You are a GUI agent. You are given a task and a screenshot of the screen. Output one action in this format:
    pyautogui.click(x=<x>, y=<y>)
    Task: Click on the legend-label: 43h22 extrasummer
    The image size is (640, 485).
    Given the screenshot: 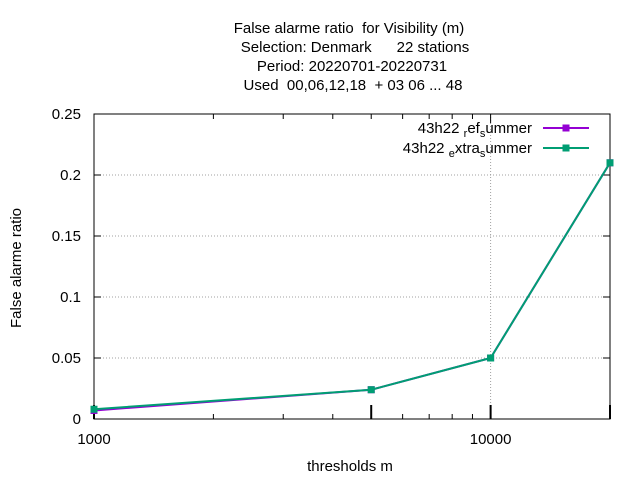 What is the action you would take?
    pyautogui.click(x=467, y=150)
    